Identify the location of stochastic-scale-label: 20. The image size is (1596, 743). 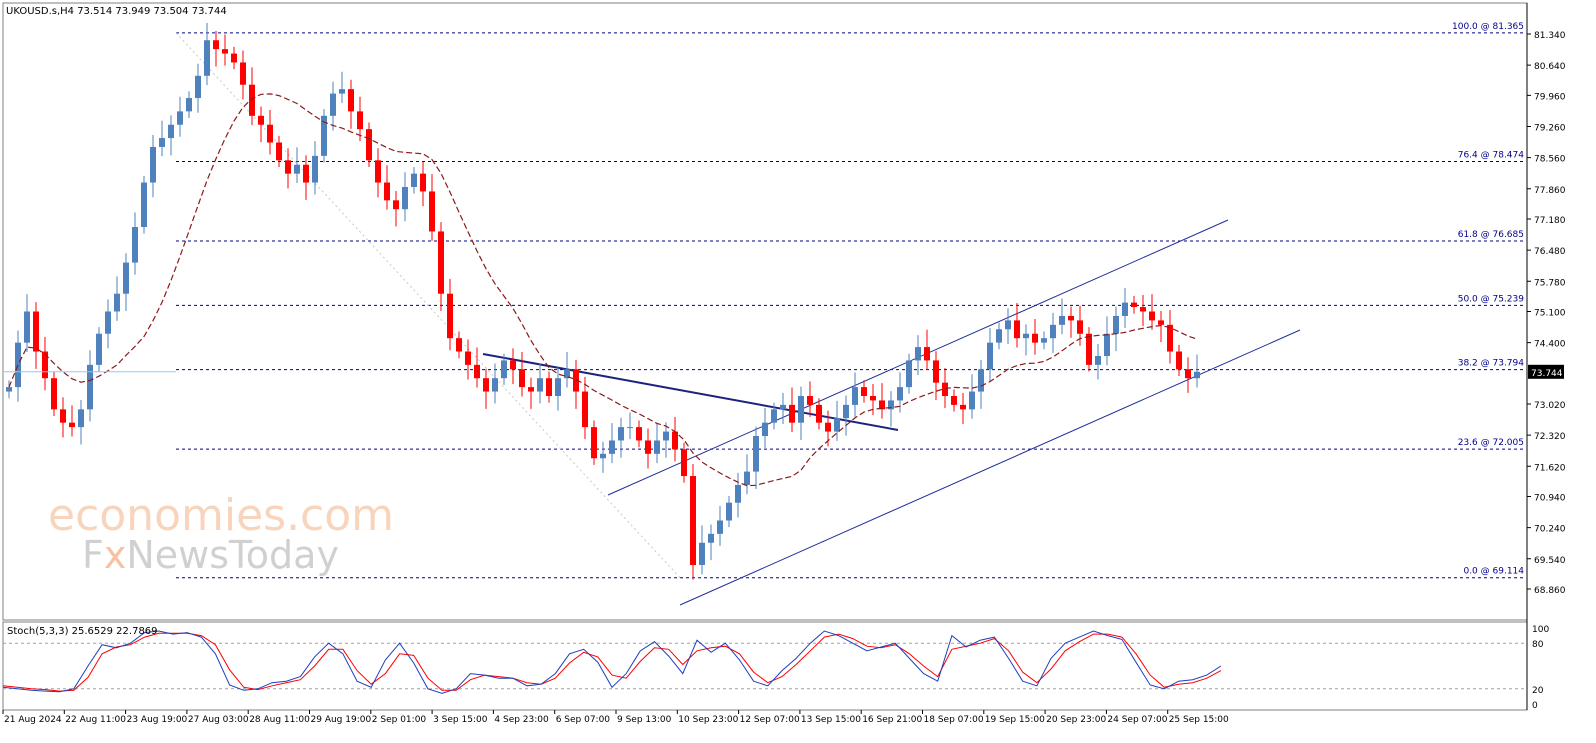
(1538, 691).